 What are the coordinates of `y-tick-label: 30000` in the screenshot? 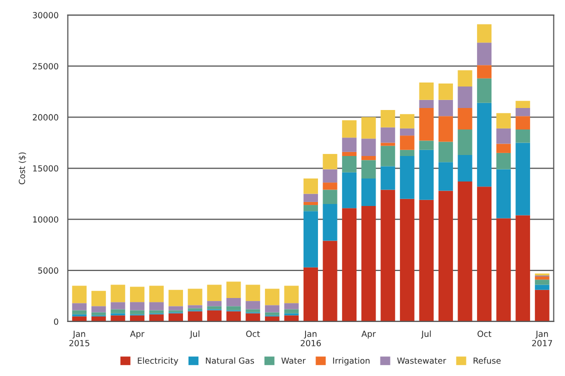 It's located at (45, 15).